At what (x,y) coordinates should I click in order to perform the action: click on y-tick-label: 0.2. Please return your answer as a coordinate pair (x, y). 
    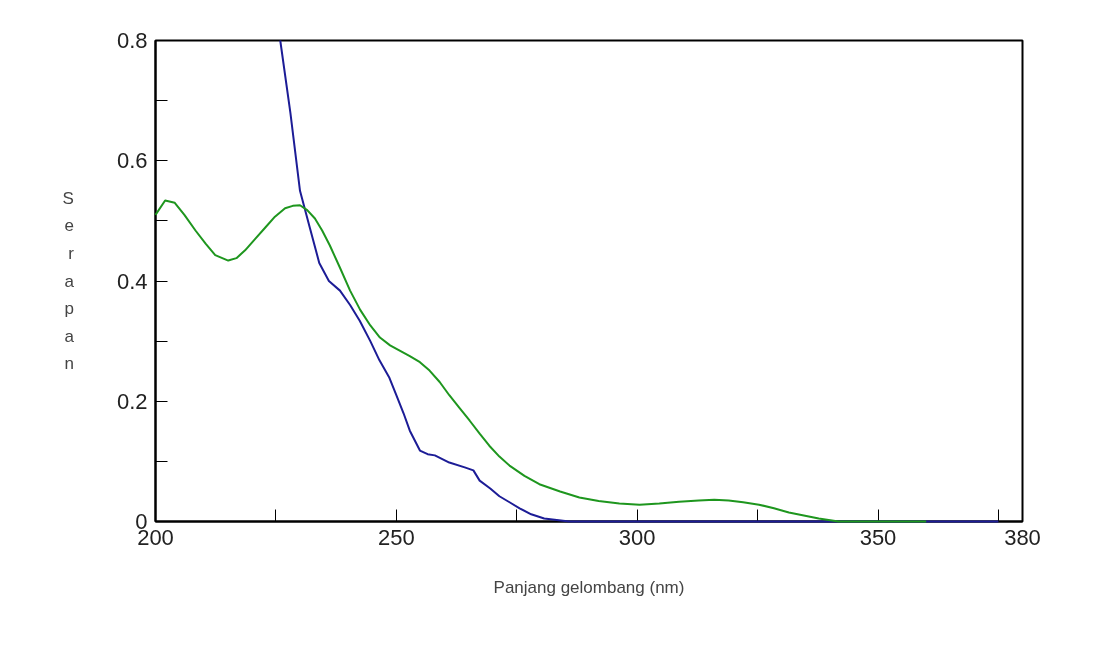
    Looking at the image, I should click on (132, 401).